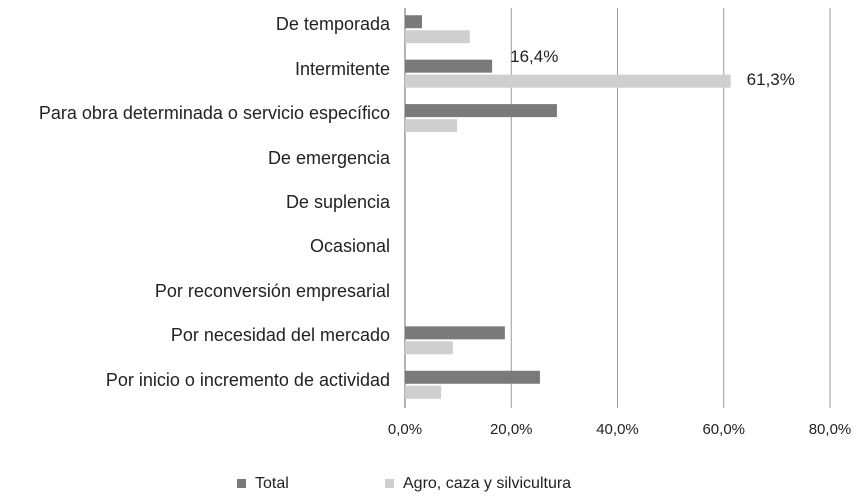 The image size is (859, 496). I want to click on x-tick-label: 20,0%, so click(511, 429).